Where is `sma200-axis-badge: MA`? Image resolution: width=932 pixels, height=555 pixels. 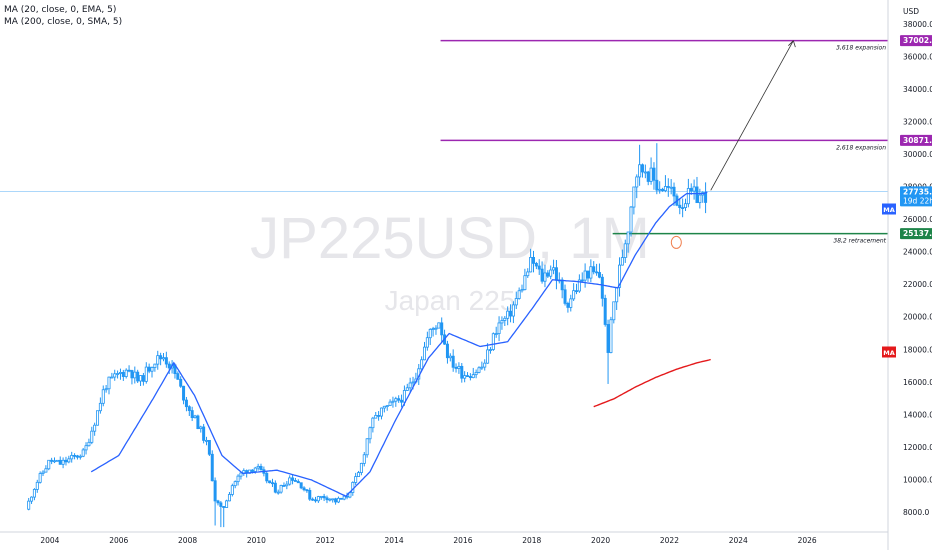
sma200-axis-badge: MA is located at coordinates (889, 352).